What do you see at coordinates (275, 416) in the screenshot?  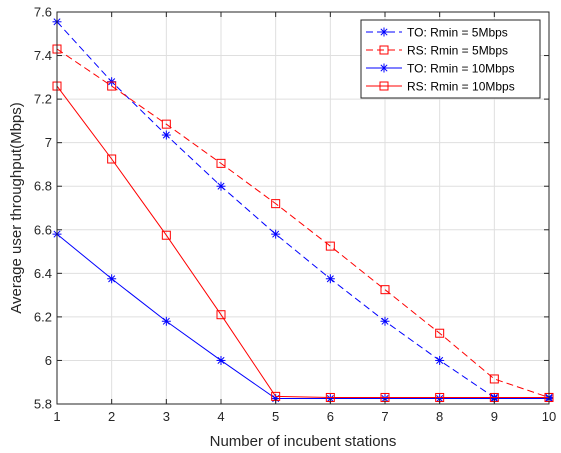 I see `x-tick-label: 5` at bounding box center [275, 416].